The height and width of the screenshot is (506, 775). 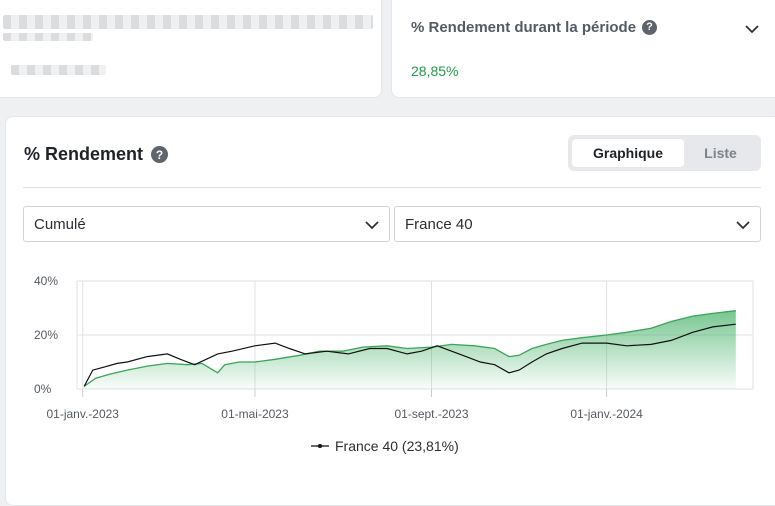 What do you see at coordinates (255, 414) in the screenshot?
I see `x-tick-label: 01-mai-2023` at bounding box center [255, 414].